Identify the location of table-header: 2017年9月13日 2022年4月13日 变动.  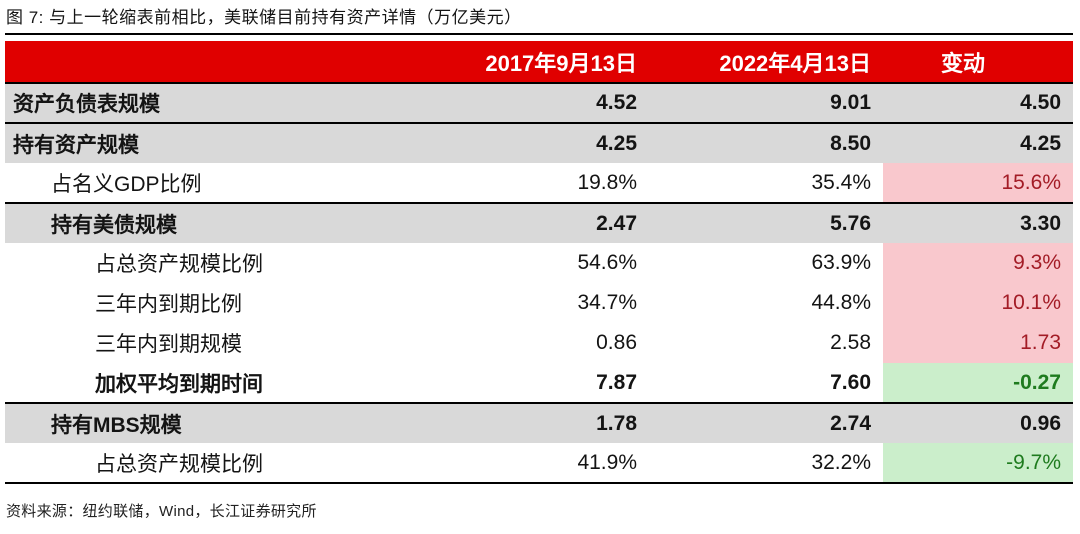
(539, 62).